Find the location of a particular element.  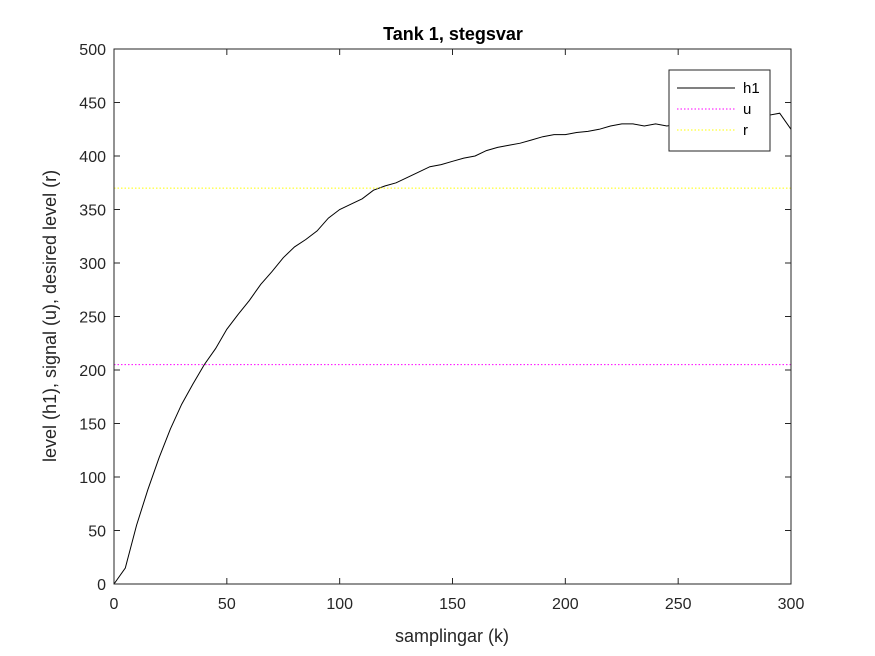

y-tick-label: 500 is located at coordinates (92, 50).